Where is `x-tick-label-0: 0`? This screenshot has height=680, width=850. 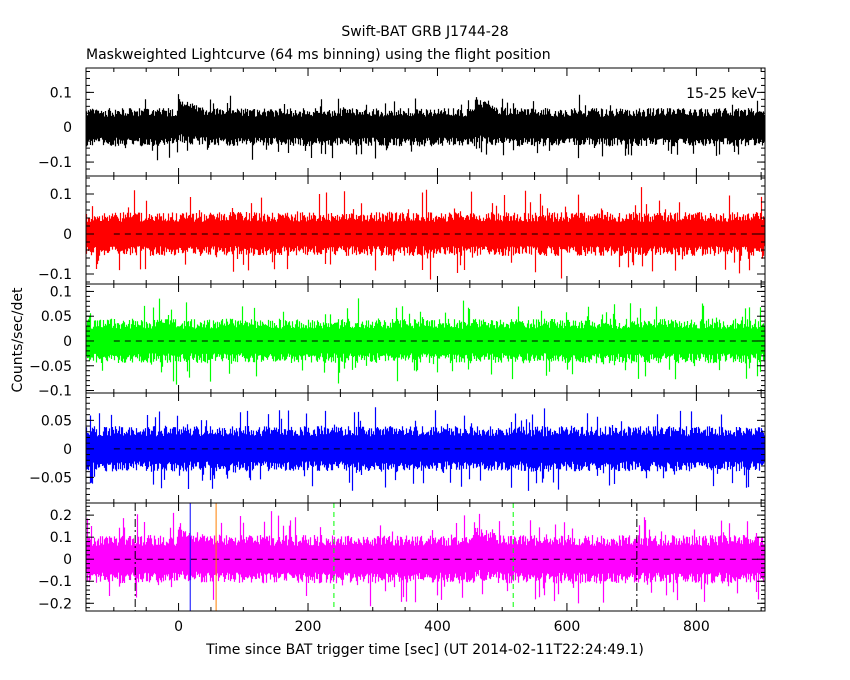 x-tick-label-0: 0 is located at coordinates (178, 627).